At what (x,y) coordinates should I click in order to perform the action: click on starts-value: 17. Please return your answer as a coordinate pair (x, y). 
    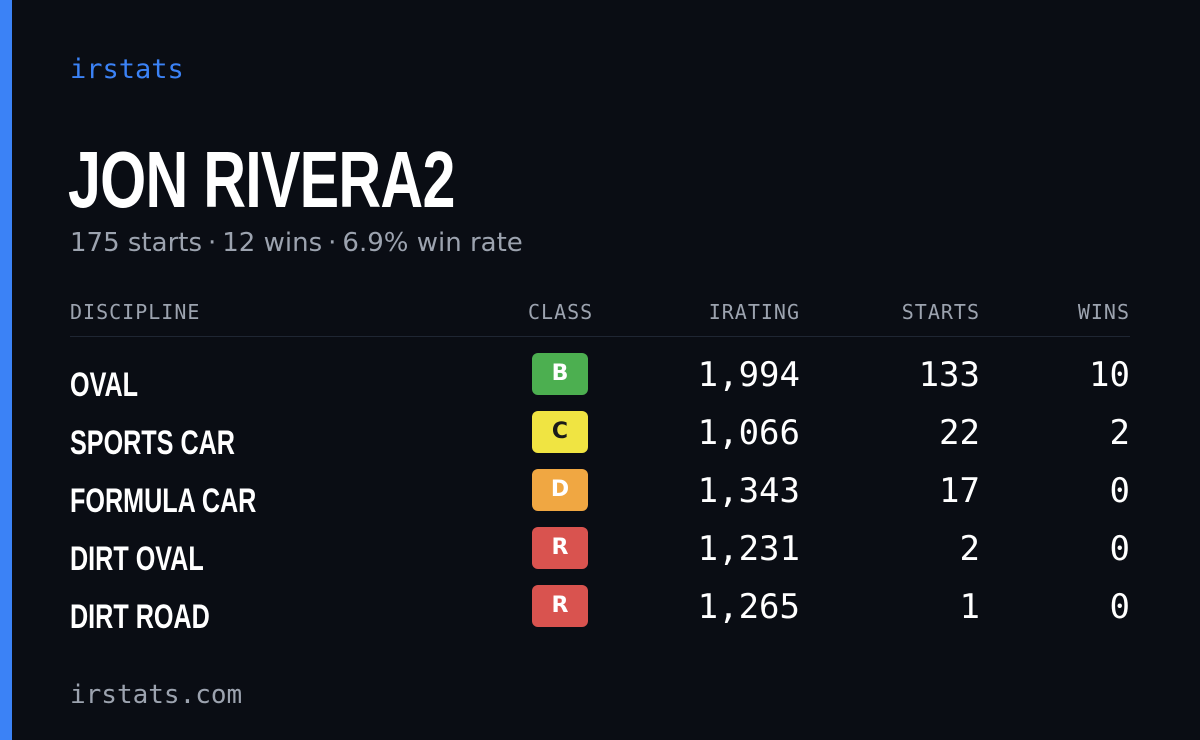
    Looking at the image, I should click on (959, 491).